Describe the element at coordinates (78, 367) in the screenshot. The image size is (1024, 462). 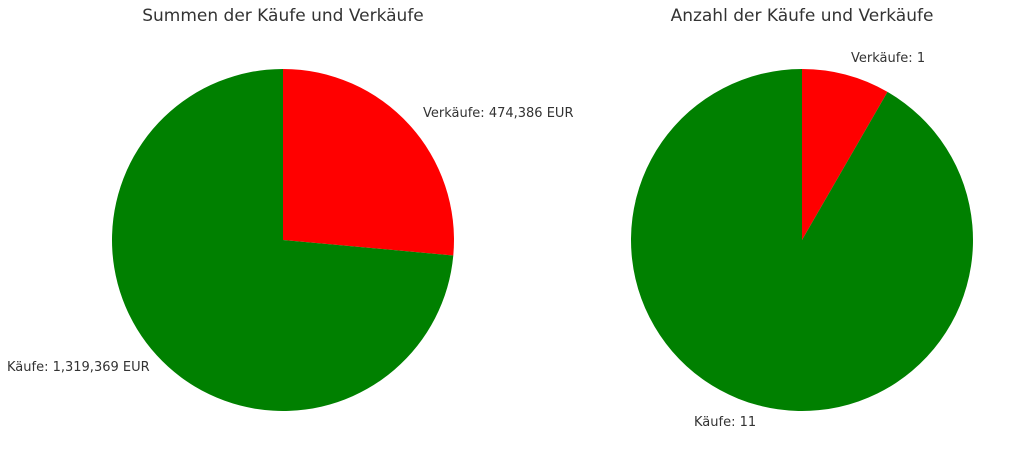
I see `slice-label: Käufe: 1,319,369 EUR` at that location.